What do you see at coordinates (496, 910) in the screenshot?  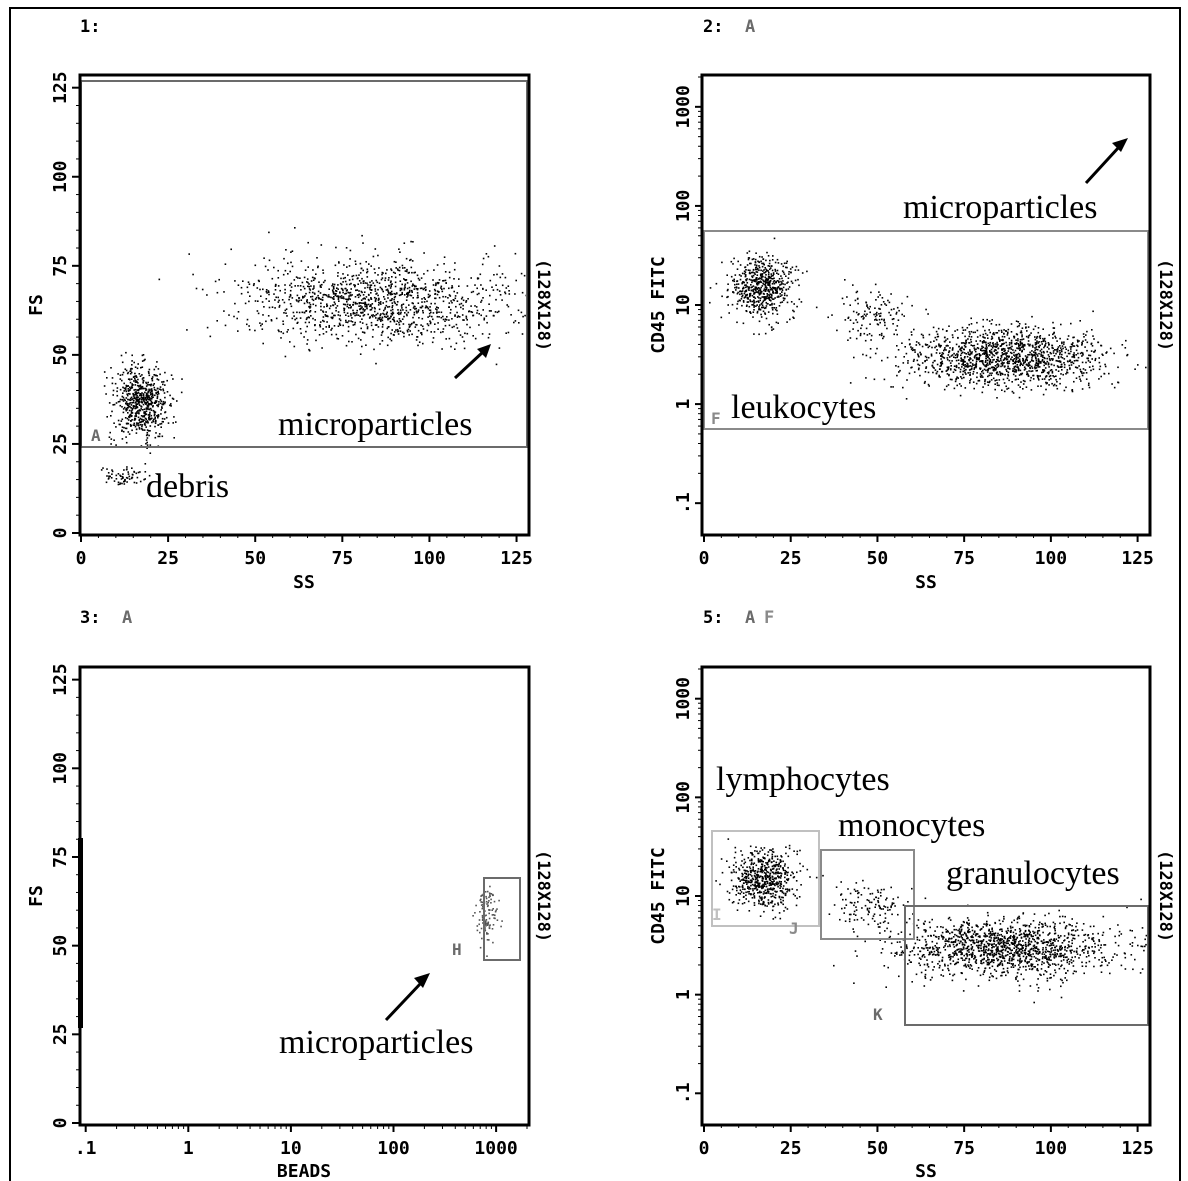 I see `data-point-beads` at bounding box center [496, 910].